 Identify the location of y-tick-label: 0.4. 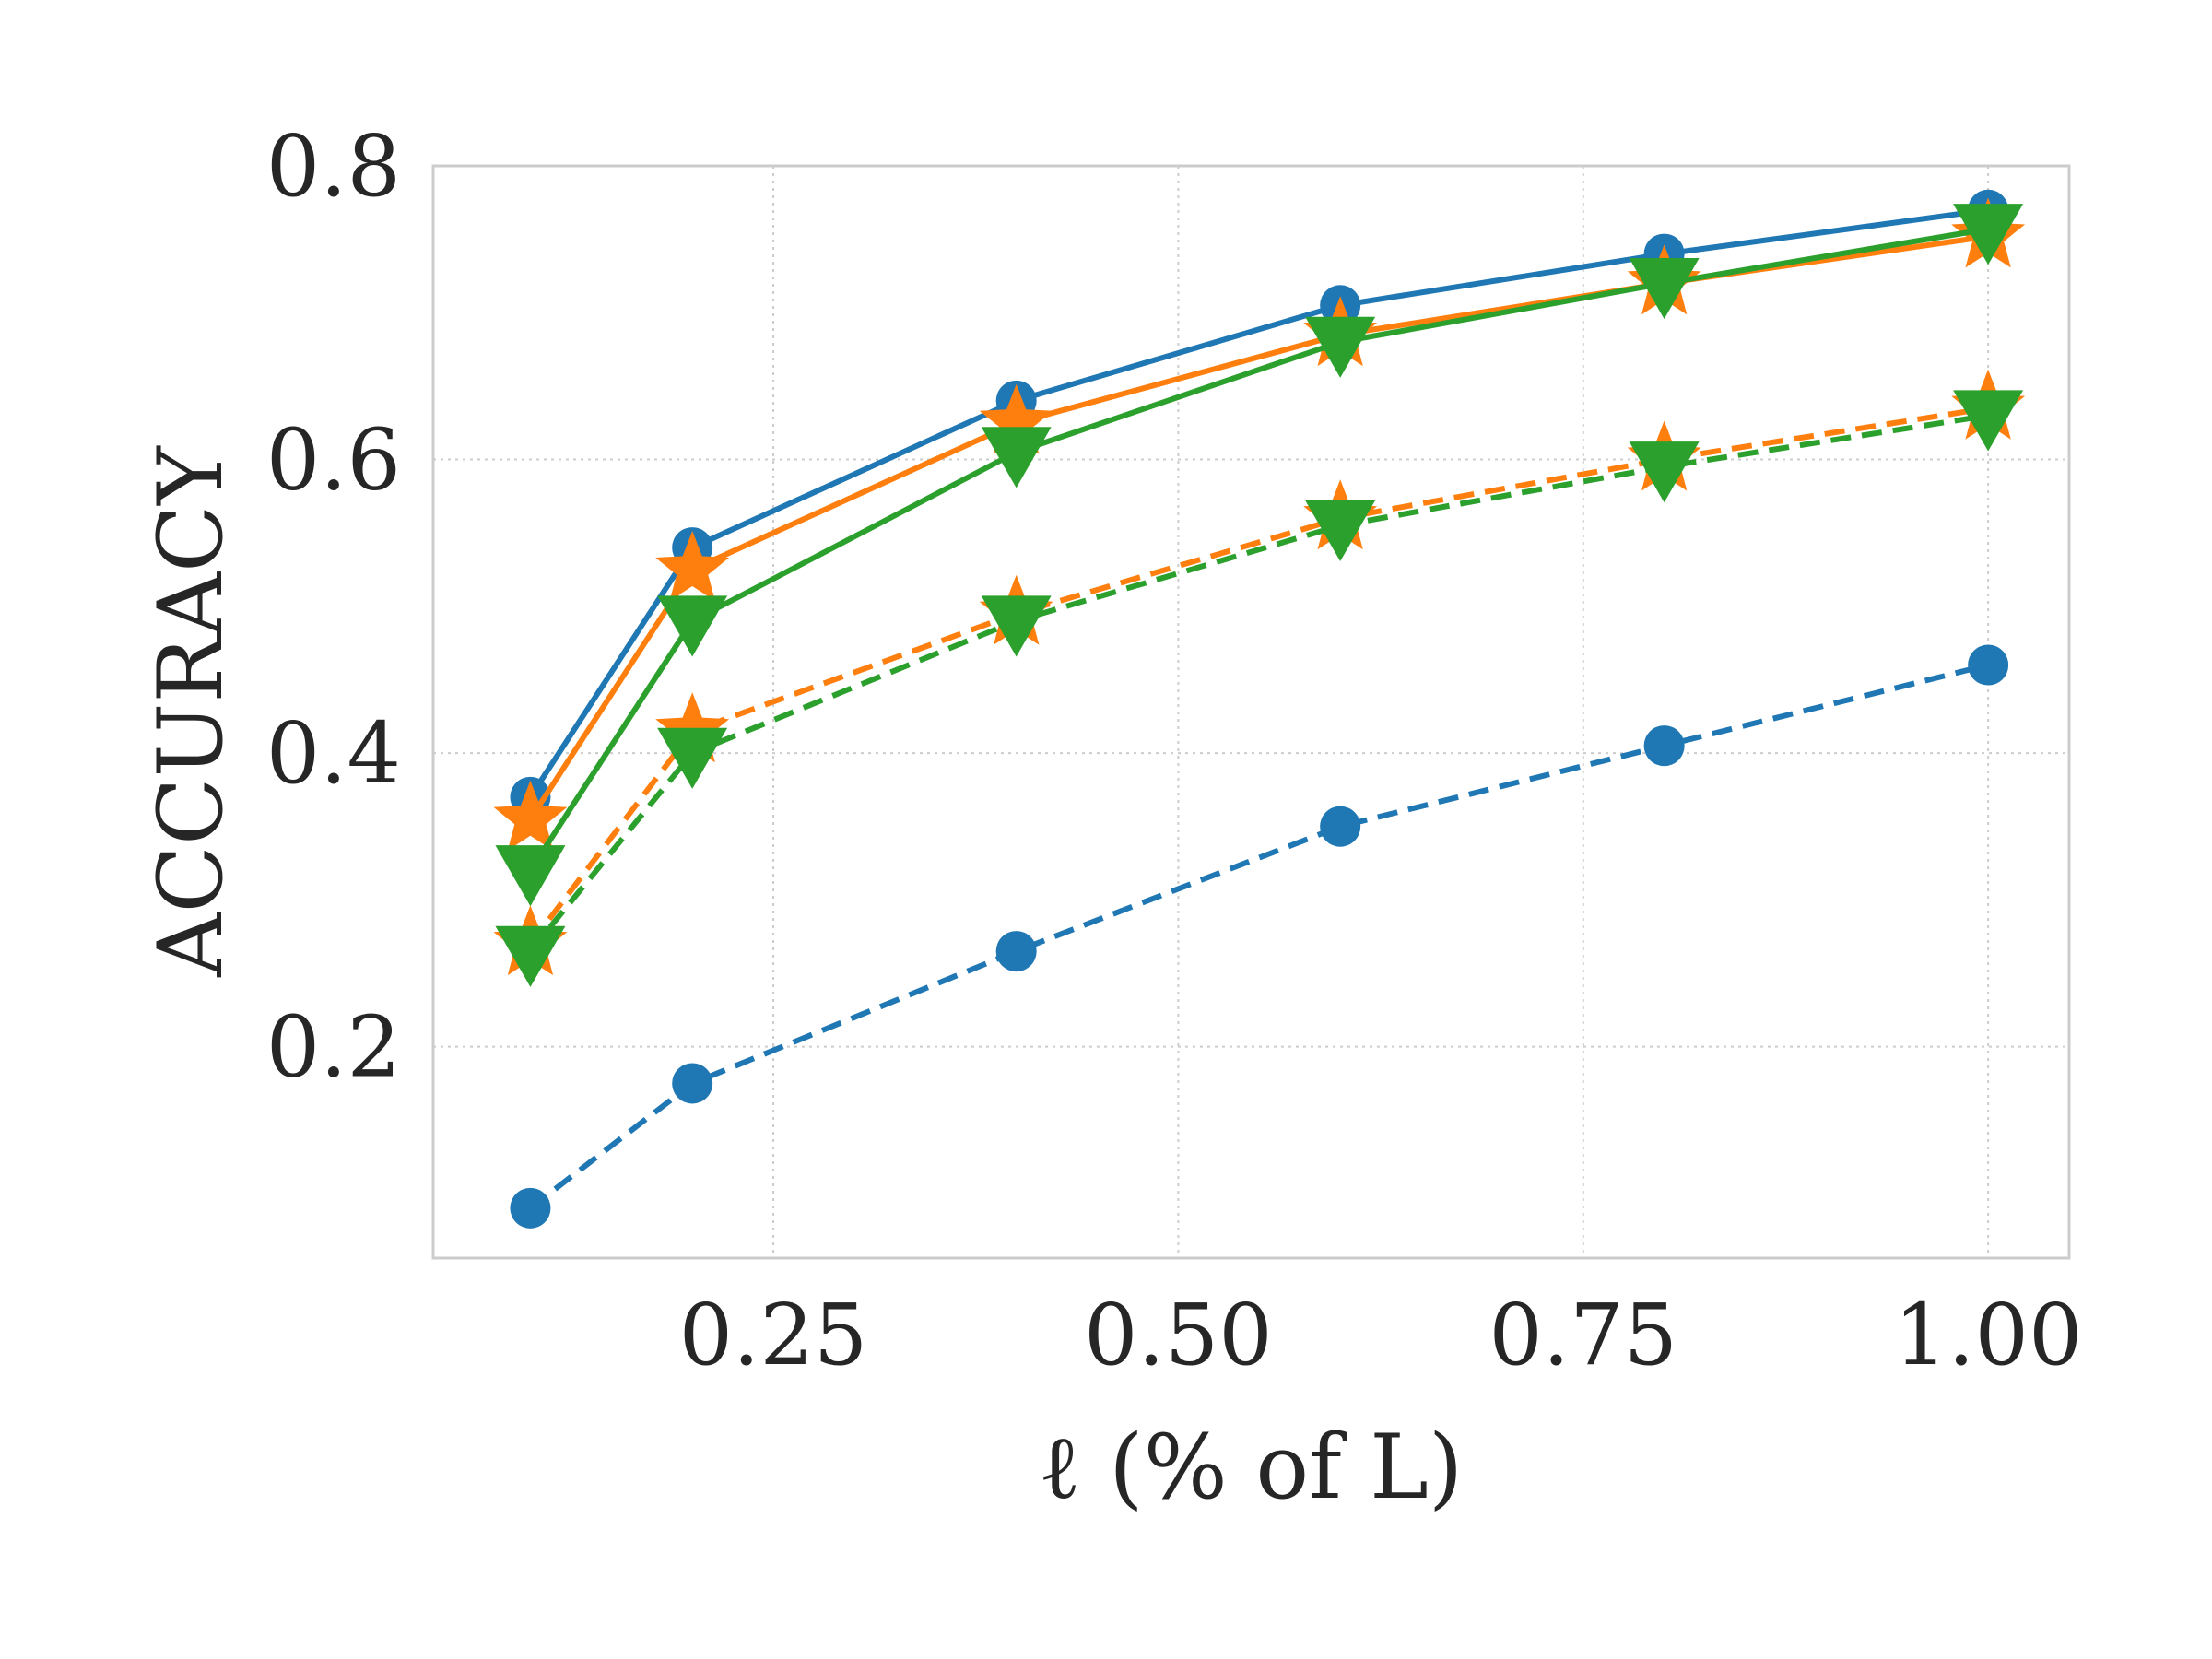
(333, 753).